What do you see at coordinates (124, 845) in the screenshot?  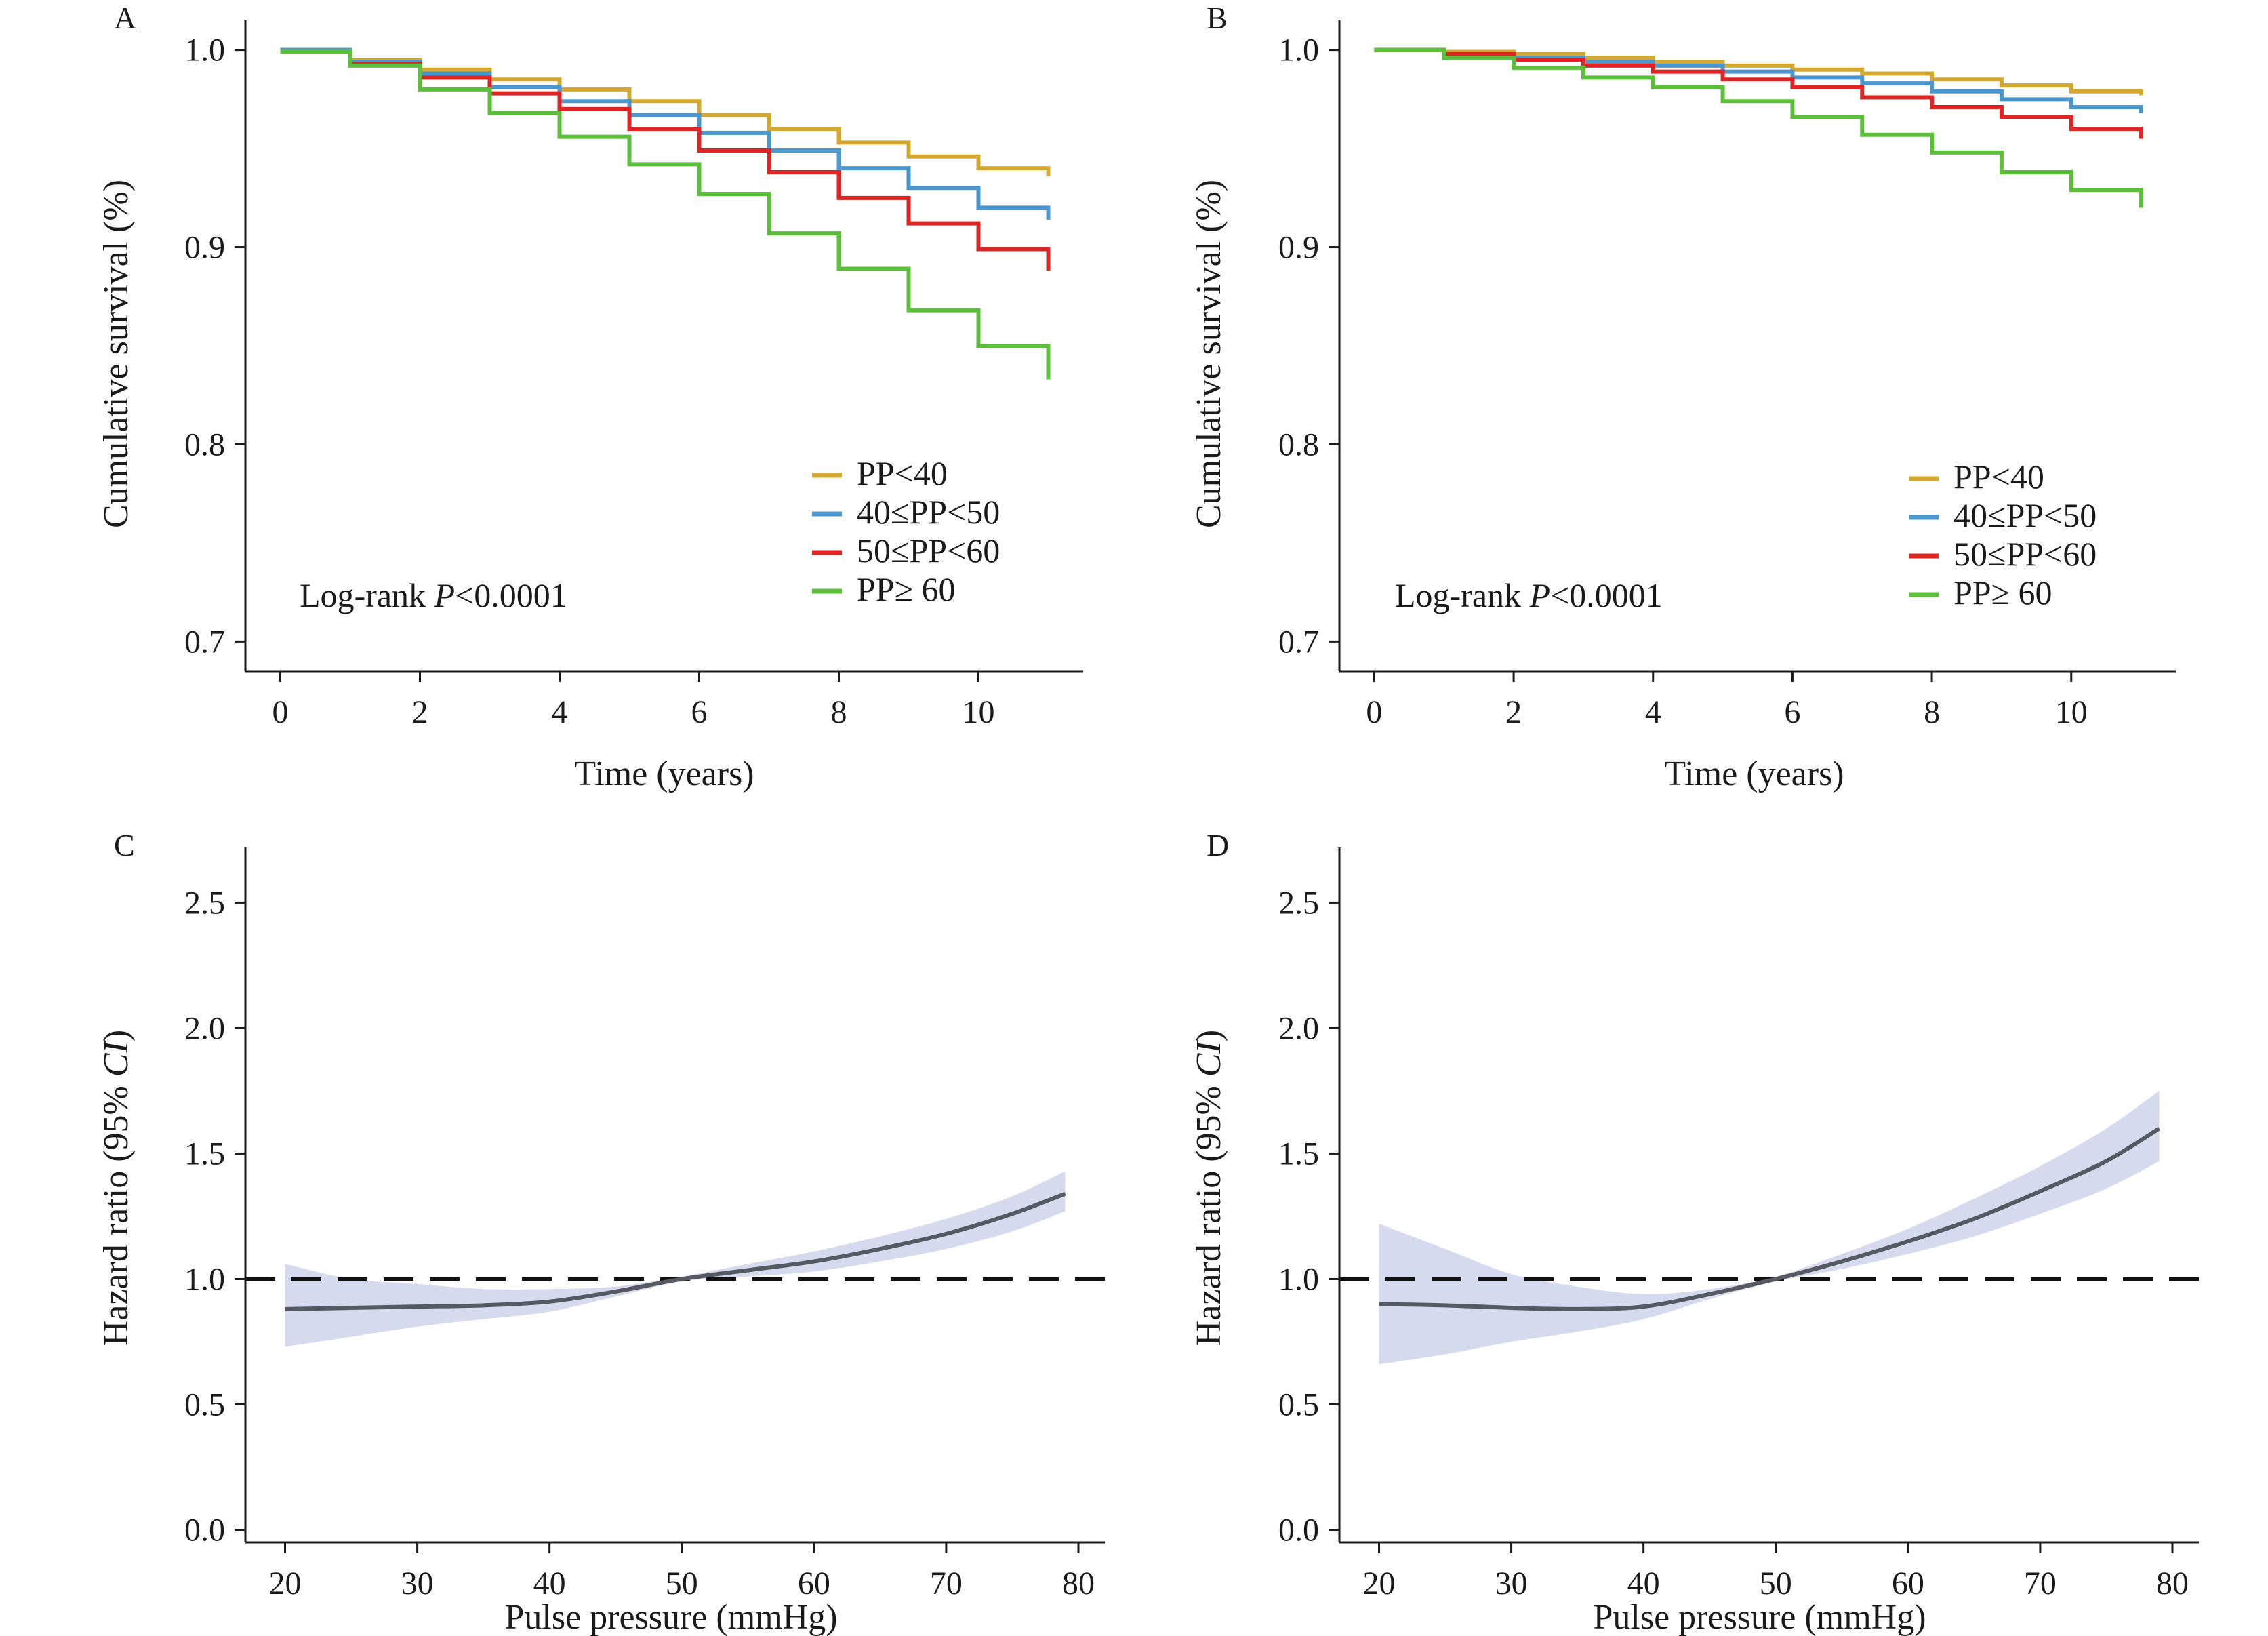 I see `panel-label: C` at bounding box center [124, 845].